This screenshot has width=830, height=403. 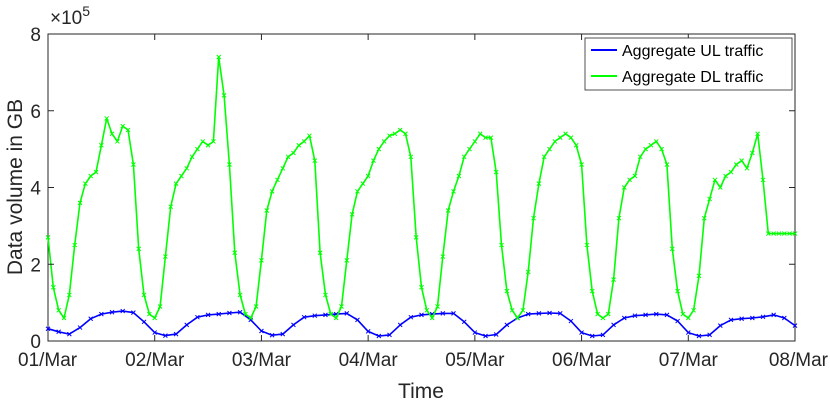 What do you see at coordinates (688, 64) in the screenshot?
I see `legend-box` at bounding box center [688, 64].